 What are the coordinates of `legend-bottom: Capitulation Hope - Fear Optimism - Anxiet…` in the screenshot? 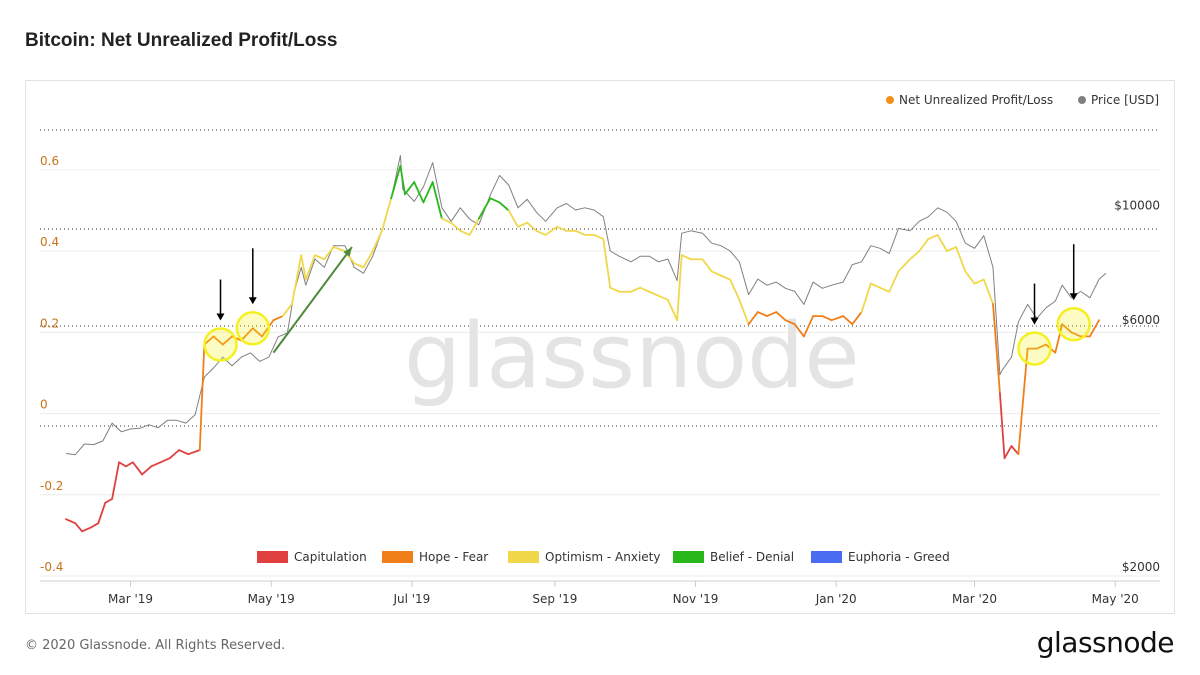 It's located at (603, 557).